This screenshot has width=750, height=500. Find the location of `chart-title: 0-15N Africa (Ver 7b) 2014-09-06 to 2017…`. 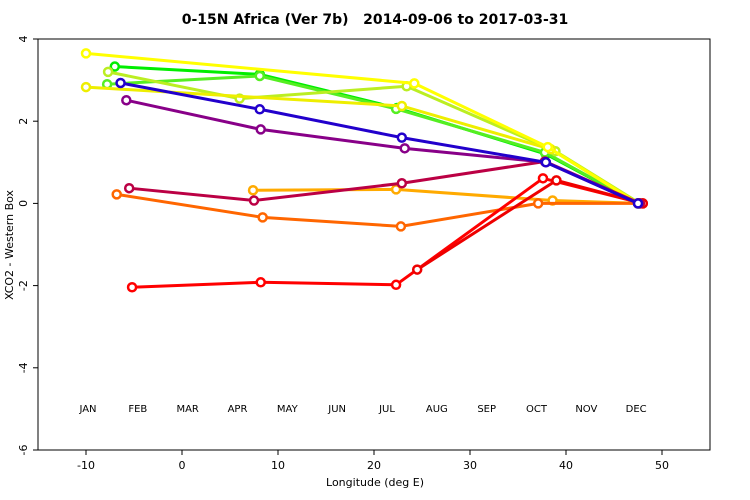

chart-title: 0-15N Africa (Ver 7b) 2014-09-06 to 2017… is located at coordinates (375, 20).